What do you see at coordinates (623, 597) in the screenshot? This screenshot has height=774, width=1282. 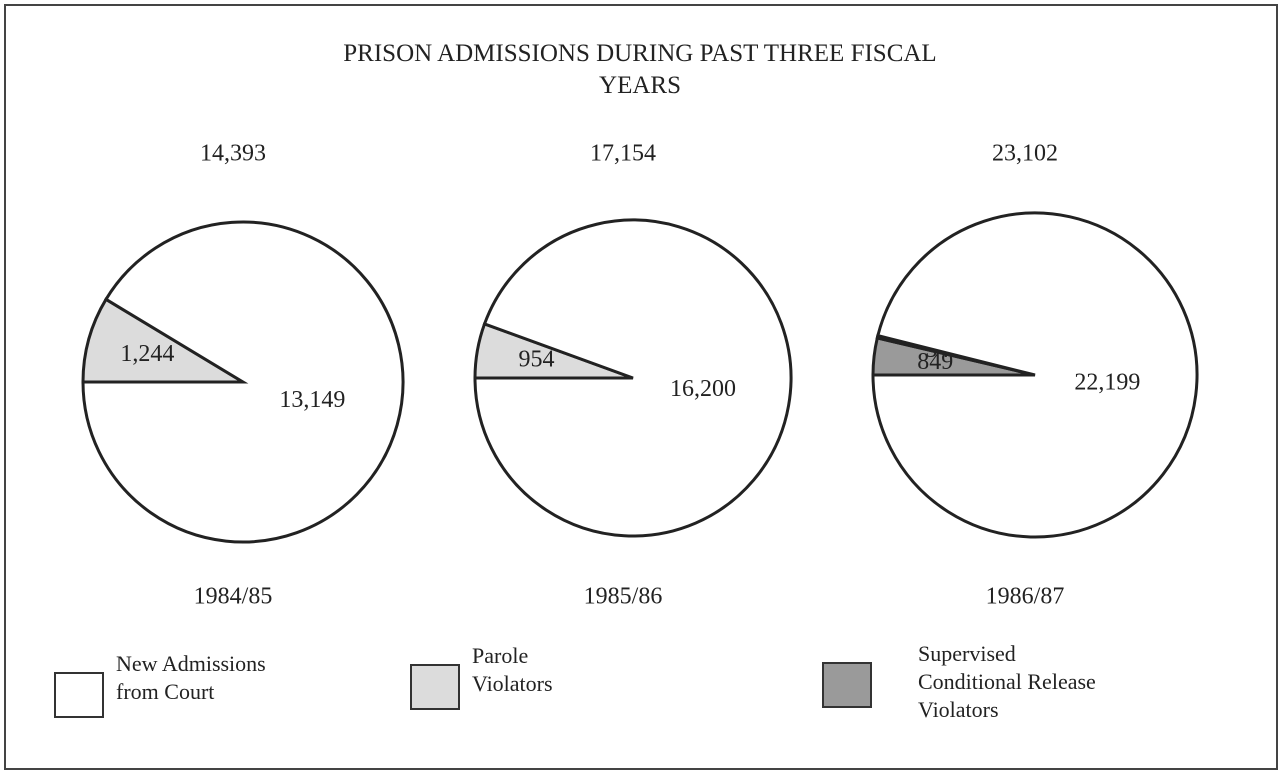 I see `pie-label: 1985/86` at bounding box center [623, 597].